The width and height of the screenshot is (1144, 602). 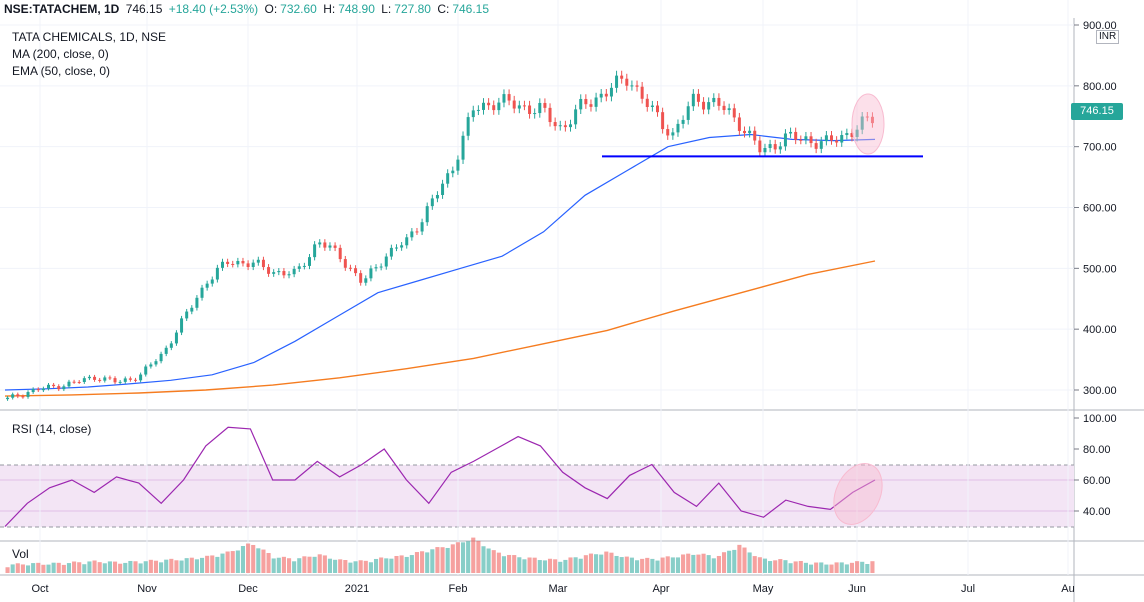 I want to click on time-axis-labels: Oct Nov Dec 2021 Feb Mar Apr May Jun Jul Au, so click(x=552, y=589).